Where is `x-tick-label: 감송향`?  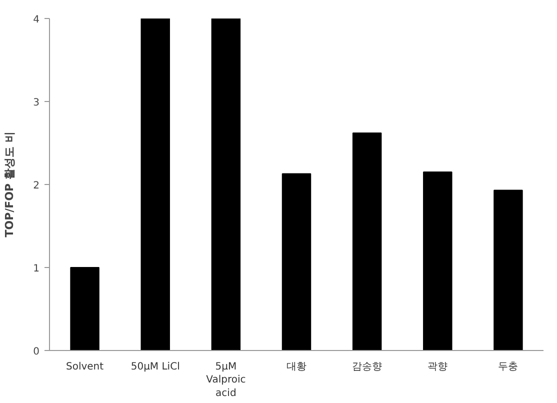
x-tick-label: 감송향 is located at coordinates (367, 367).